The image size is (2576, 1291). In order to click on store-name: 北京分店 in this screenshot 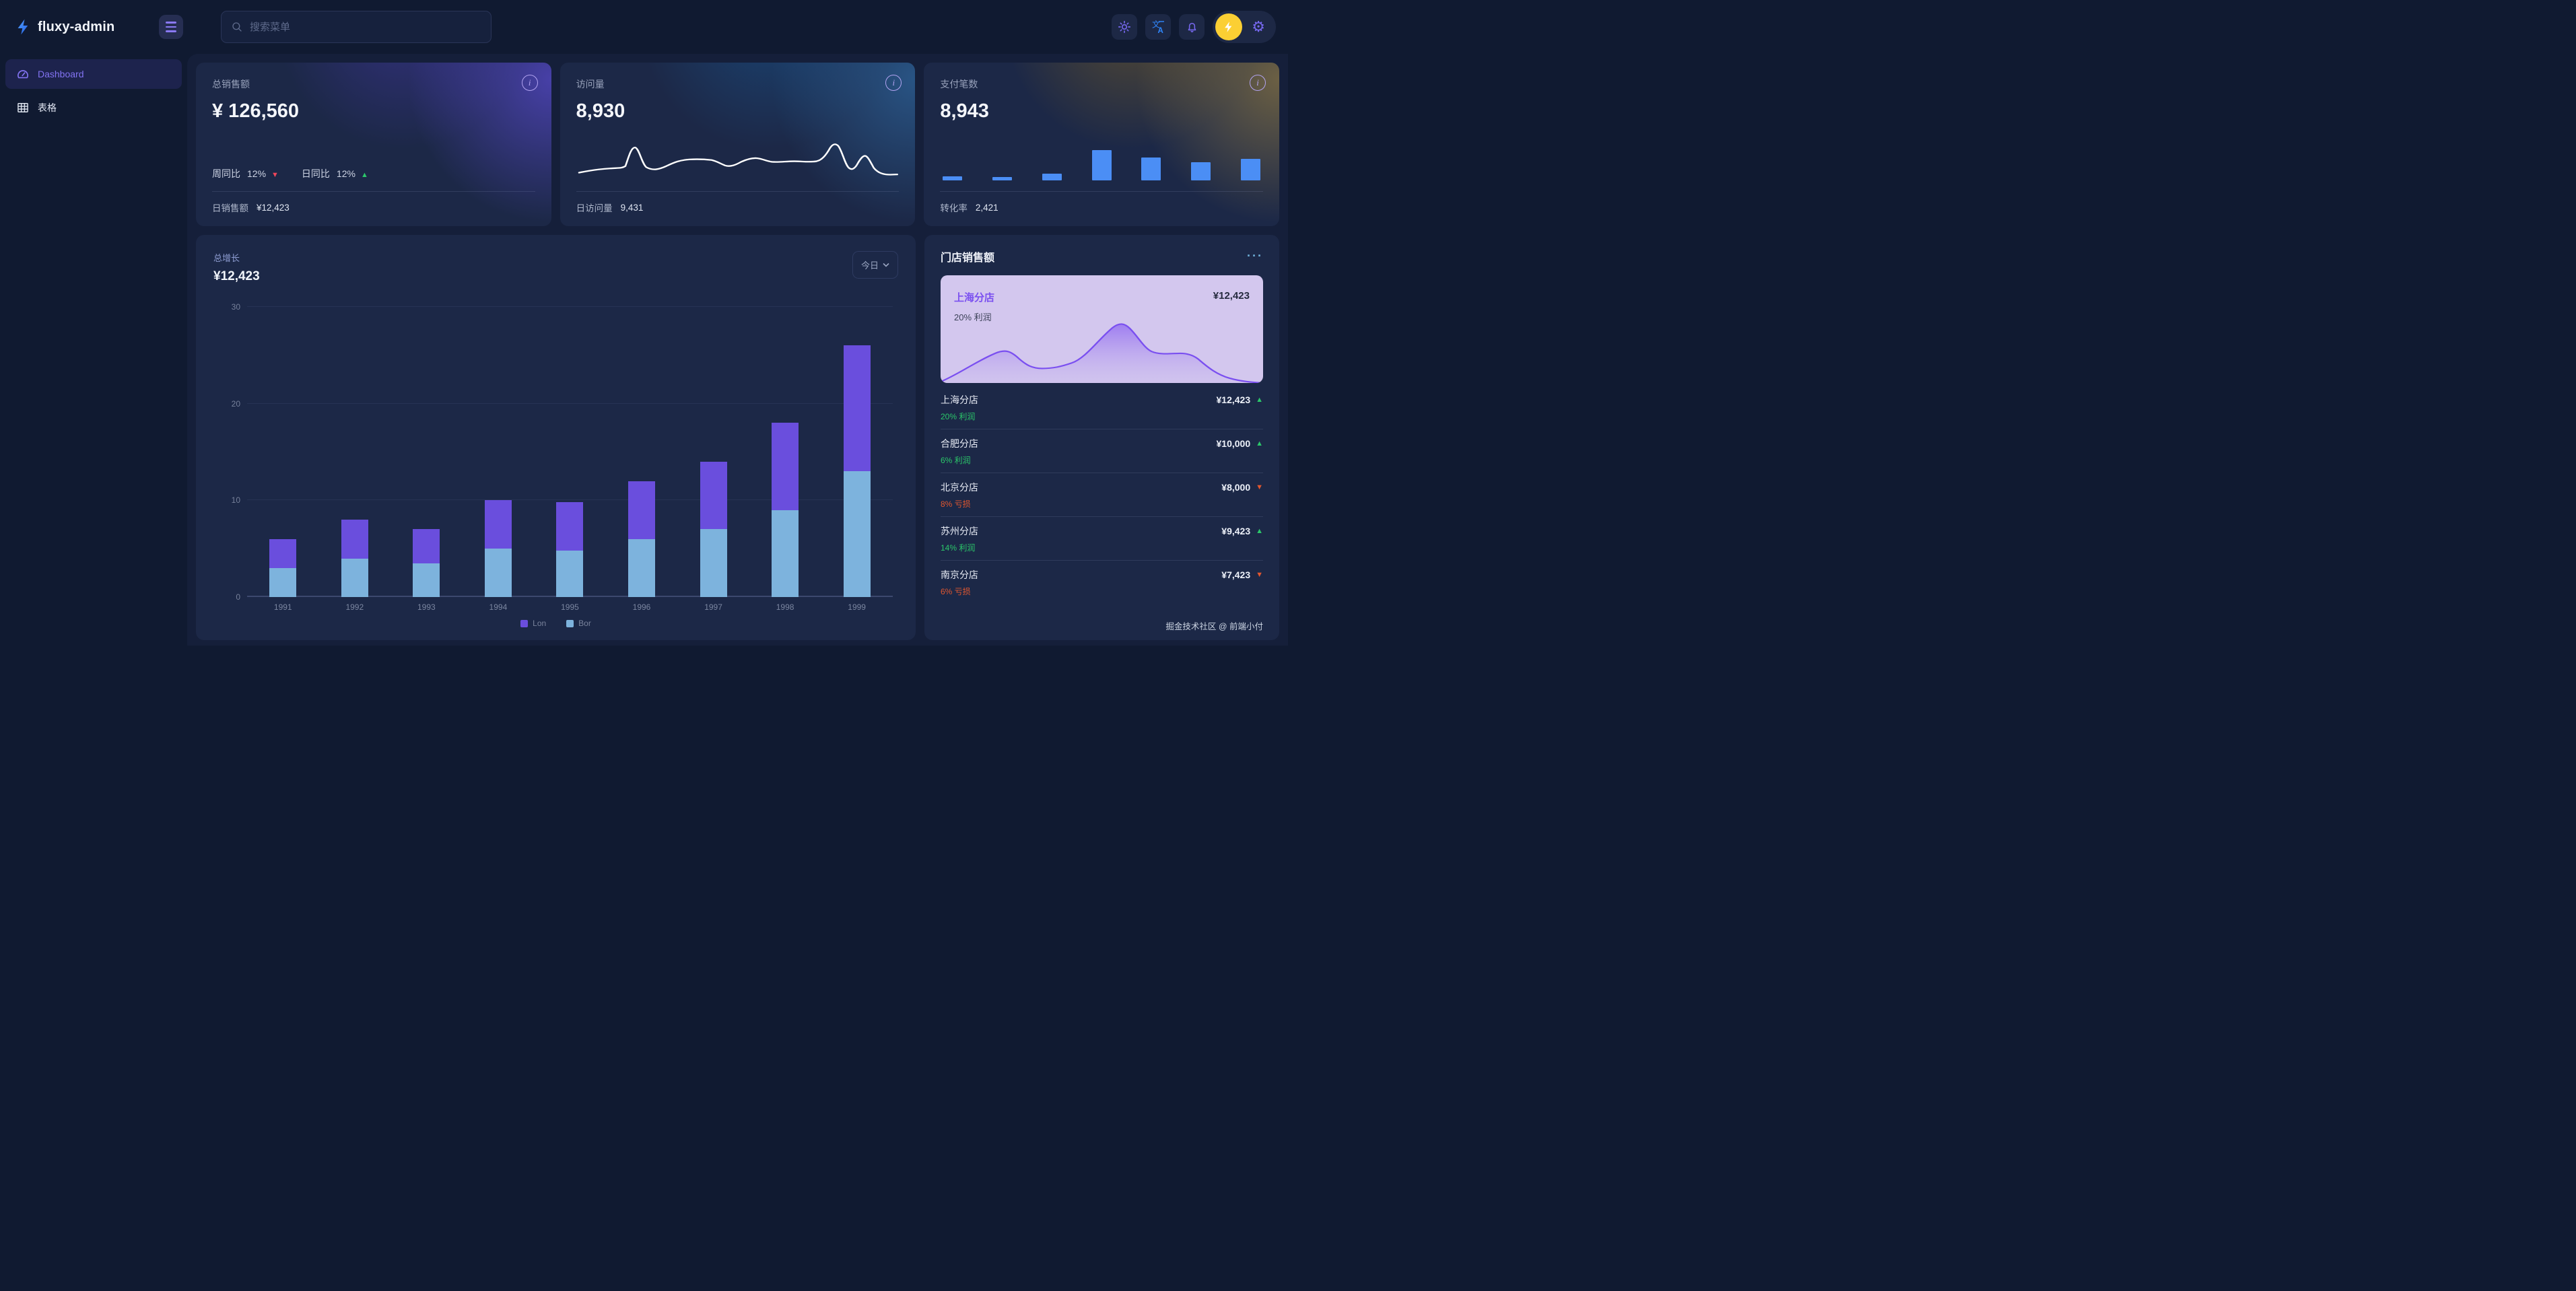, I will do `click(959, 488)`.